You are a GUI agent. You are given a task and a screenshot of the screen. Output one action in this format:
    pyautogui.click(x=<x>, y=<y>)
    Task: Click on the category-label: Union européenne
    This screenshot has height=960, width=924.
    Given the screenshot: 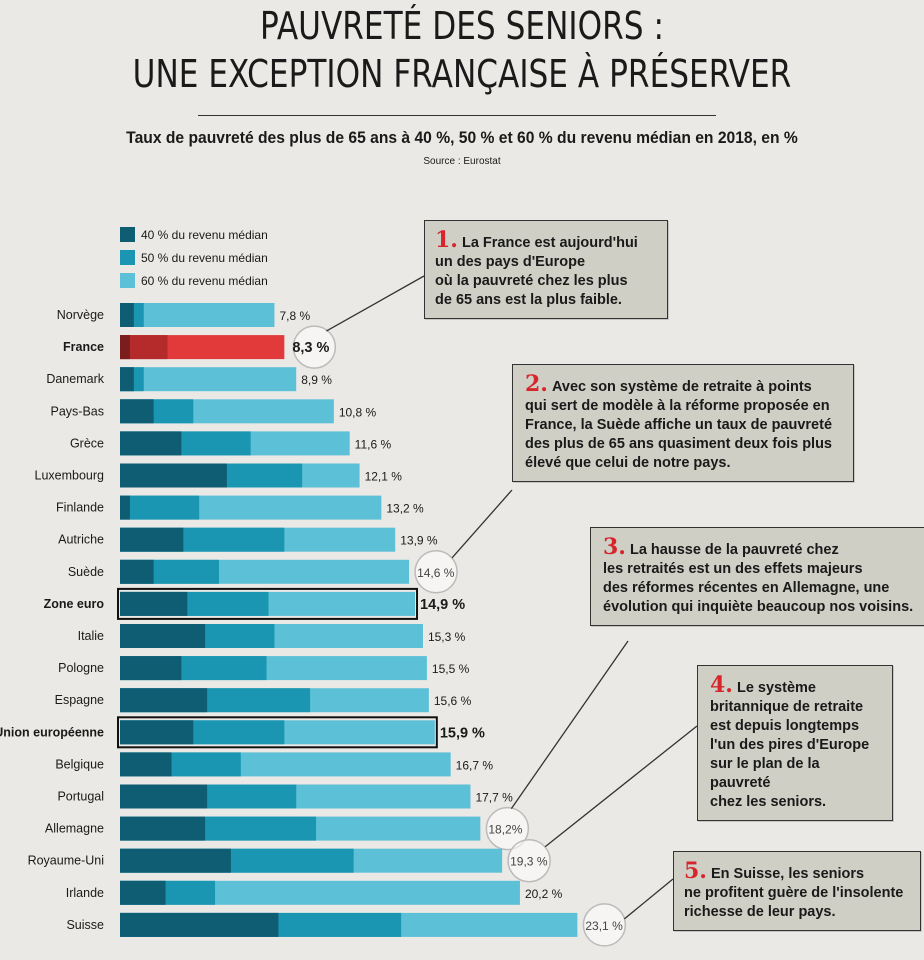 What is the action you would take?
    pyautogui.click(x=52, y=732)
    